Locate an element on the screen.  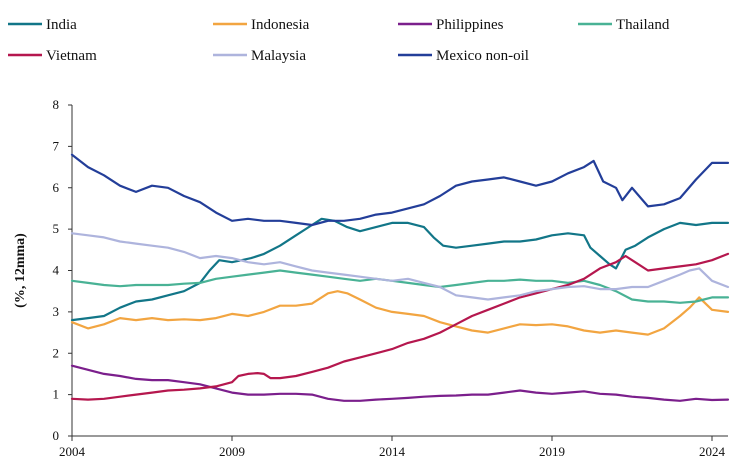
y-tick-label: 6 is located at coordinates (56, 187).